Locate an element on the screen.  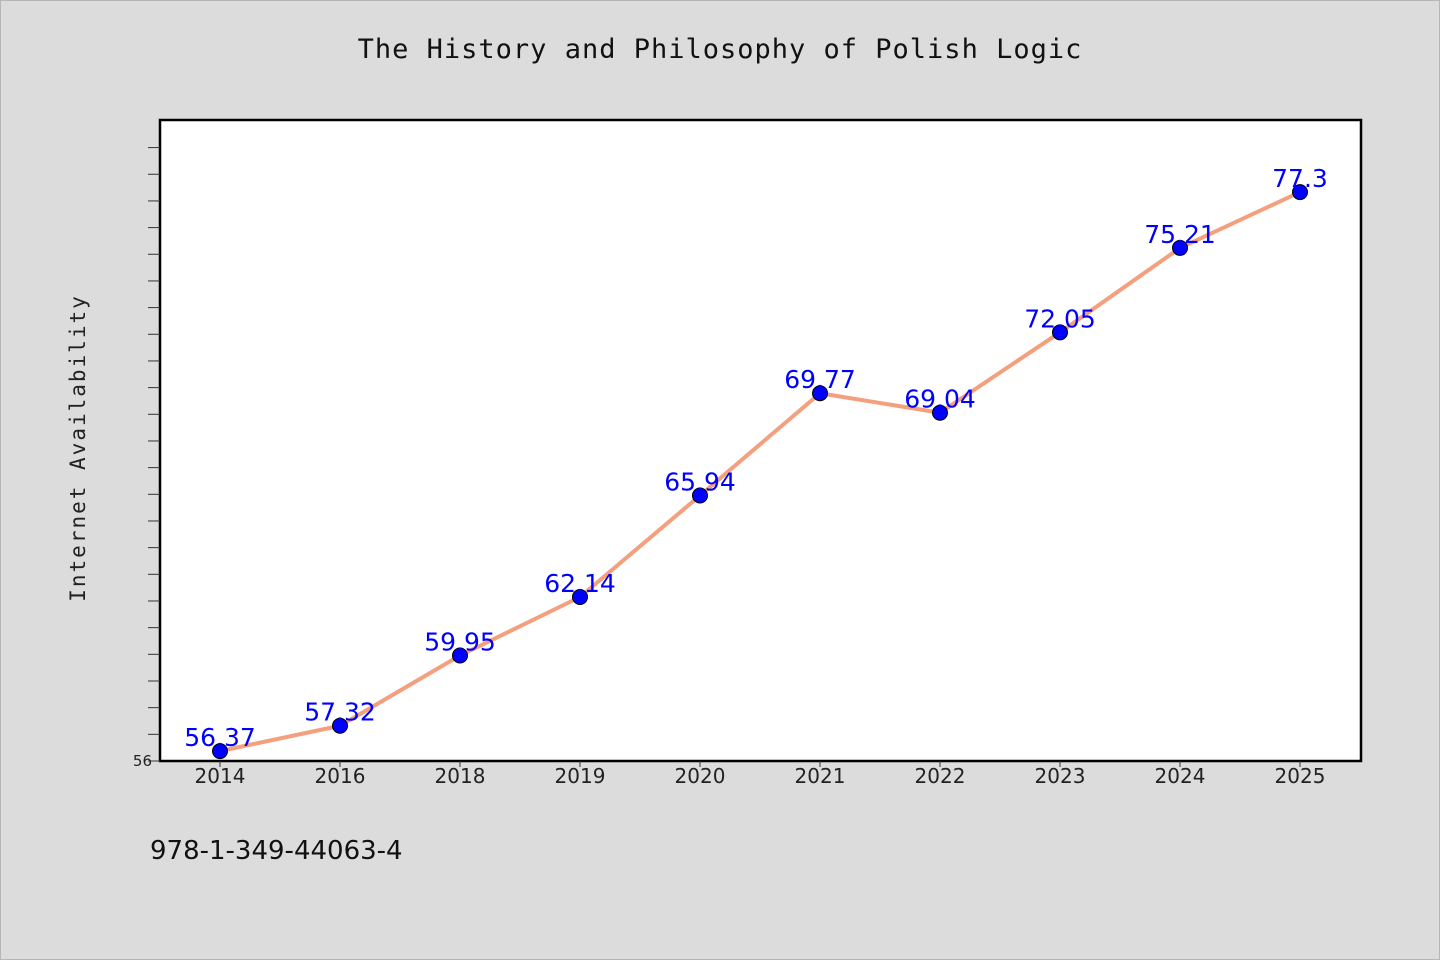
footer-code: 978-1-349-44063-4 is located at coordinates (276, 851).